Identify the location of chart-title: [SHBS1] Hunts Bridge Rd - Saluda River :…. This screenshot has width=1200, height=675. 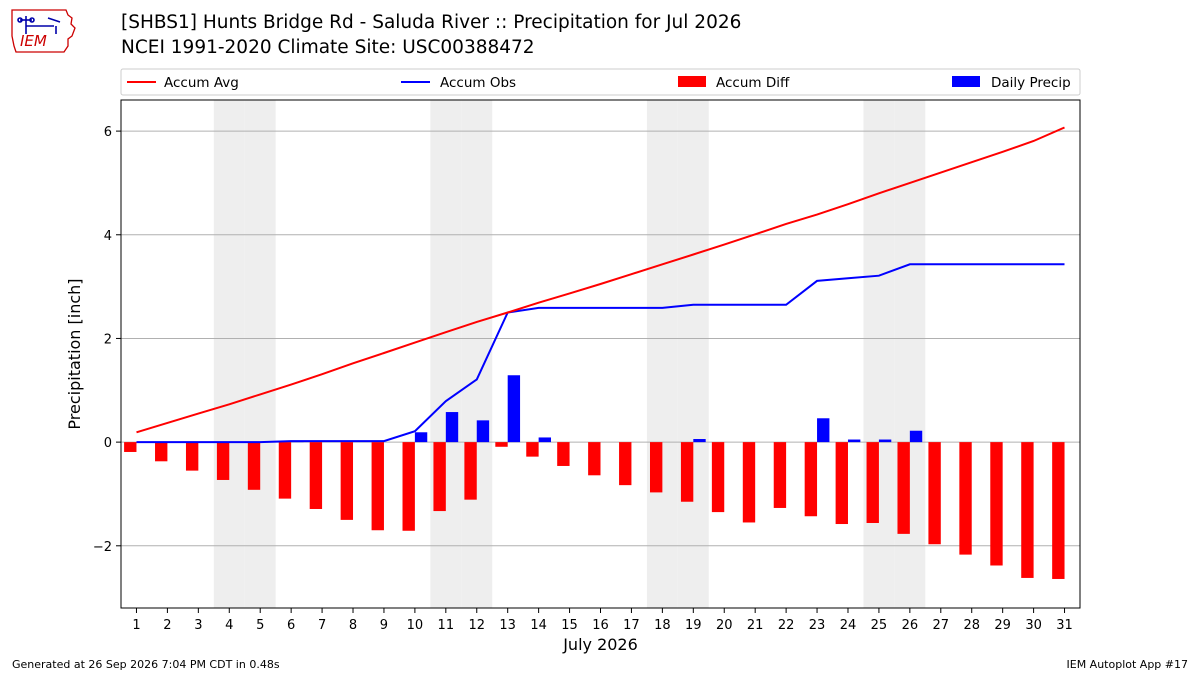
(431, 22).